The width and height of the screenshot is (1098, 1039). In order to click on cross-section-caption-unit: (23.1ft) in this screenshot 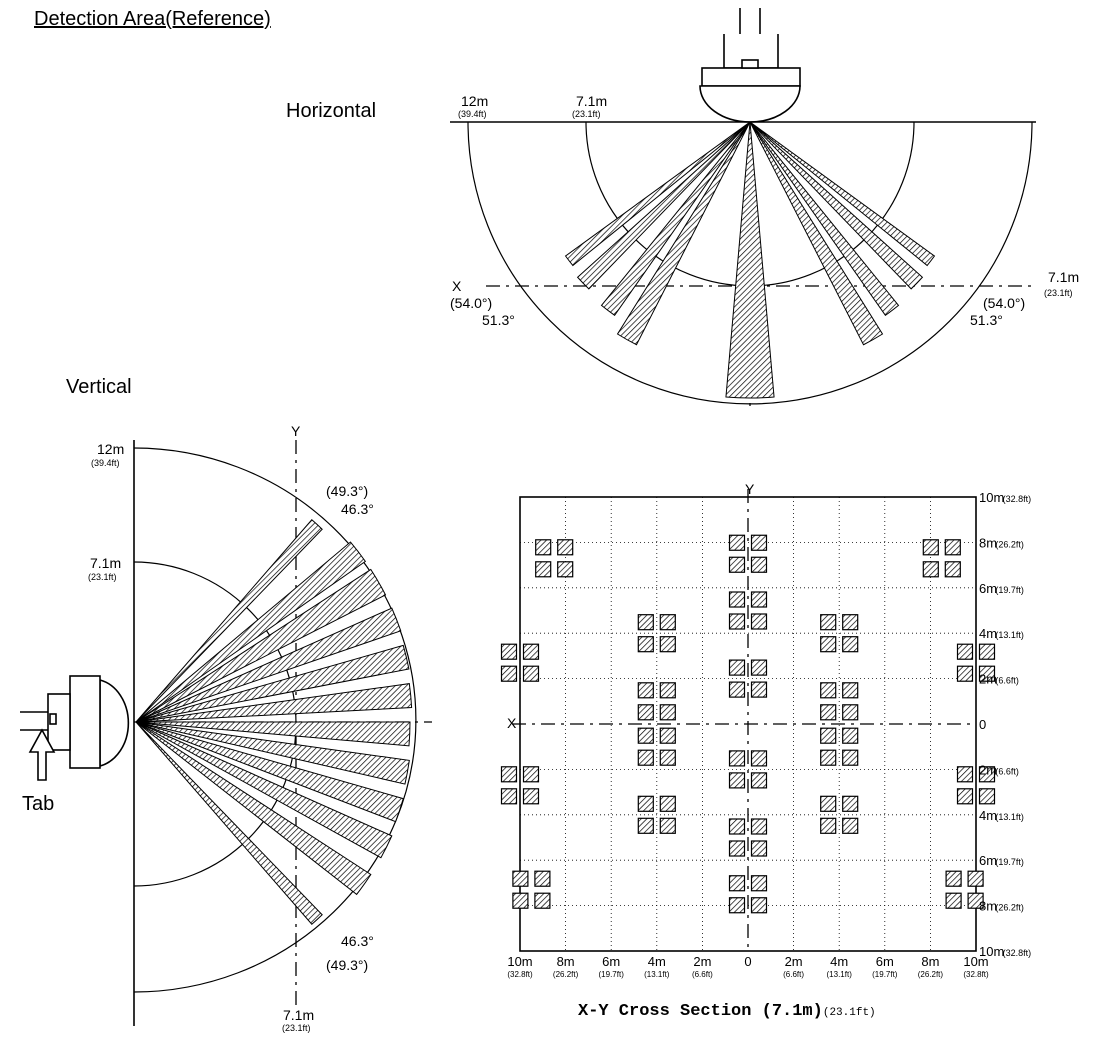, I will do `click(849, 1013)`.